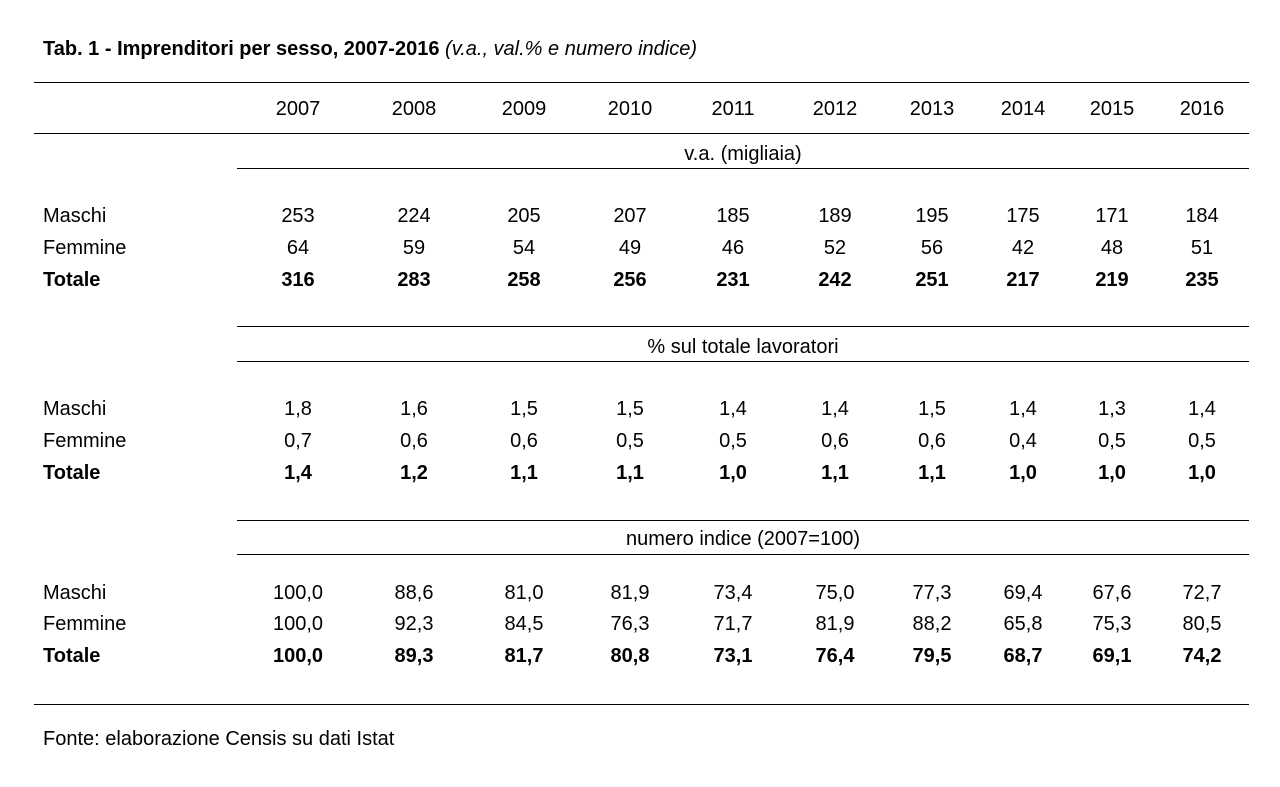 The image size is (1280, 787). Describe the element at coordinates (524, 280) in the screenshot. I see `table-cell: 258` at that location.